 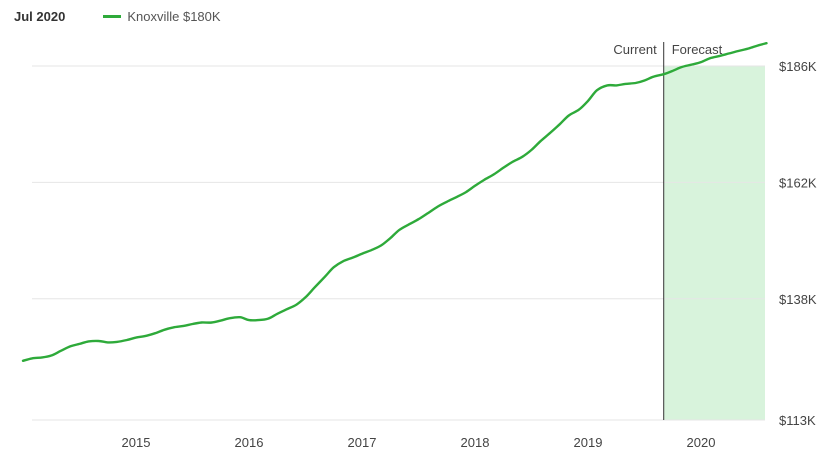 What do you see at coordinates (112, 16) in the screenshot?
I see `legend-line-swatch` at bounding box center [112, 16].